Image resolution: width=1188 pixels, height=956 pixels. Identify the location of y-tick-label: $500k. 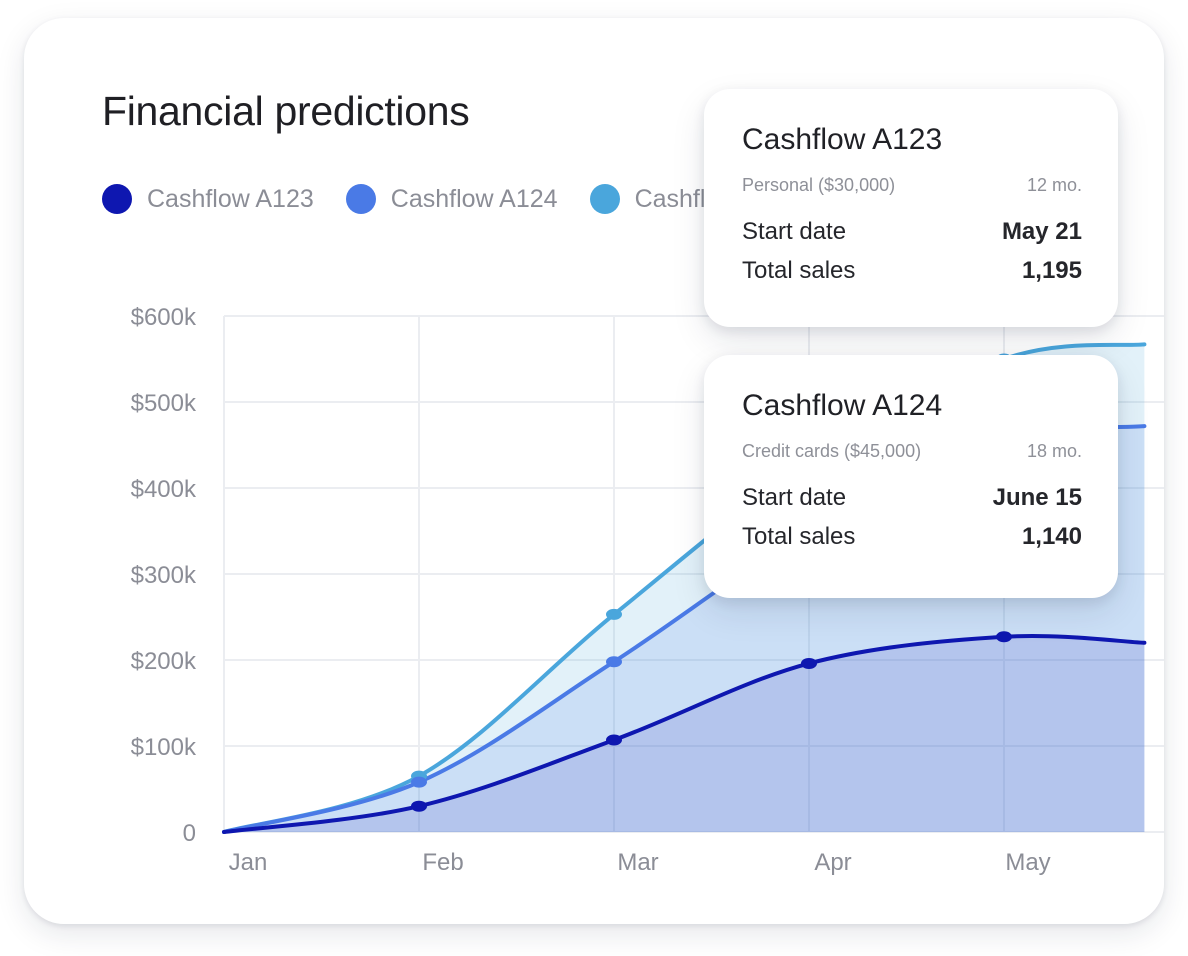
(164, 403).